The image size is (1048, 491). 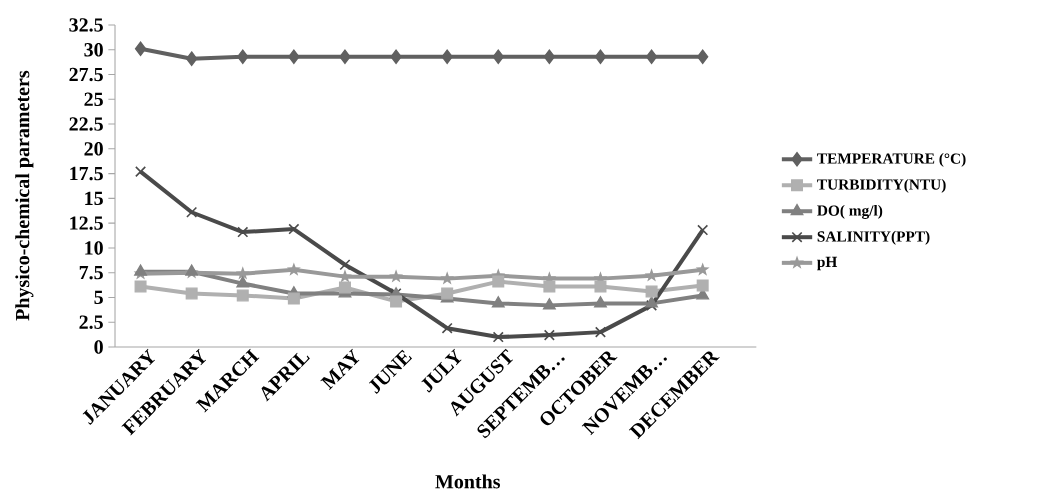 What do you see at coordinates (91, 322) in the screenshot?
I see `y-tick-label: 2.5` at bounding box center [91, 322].